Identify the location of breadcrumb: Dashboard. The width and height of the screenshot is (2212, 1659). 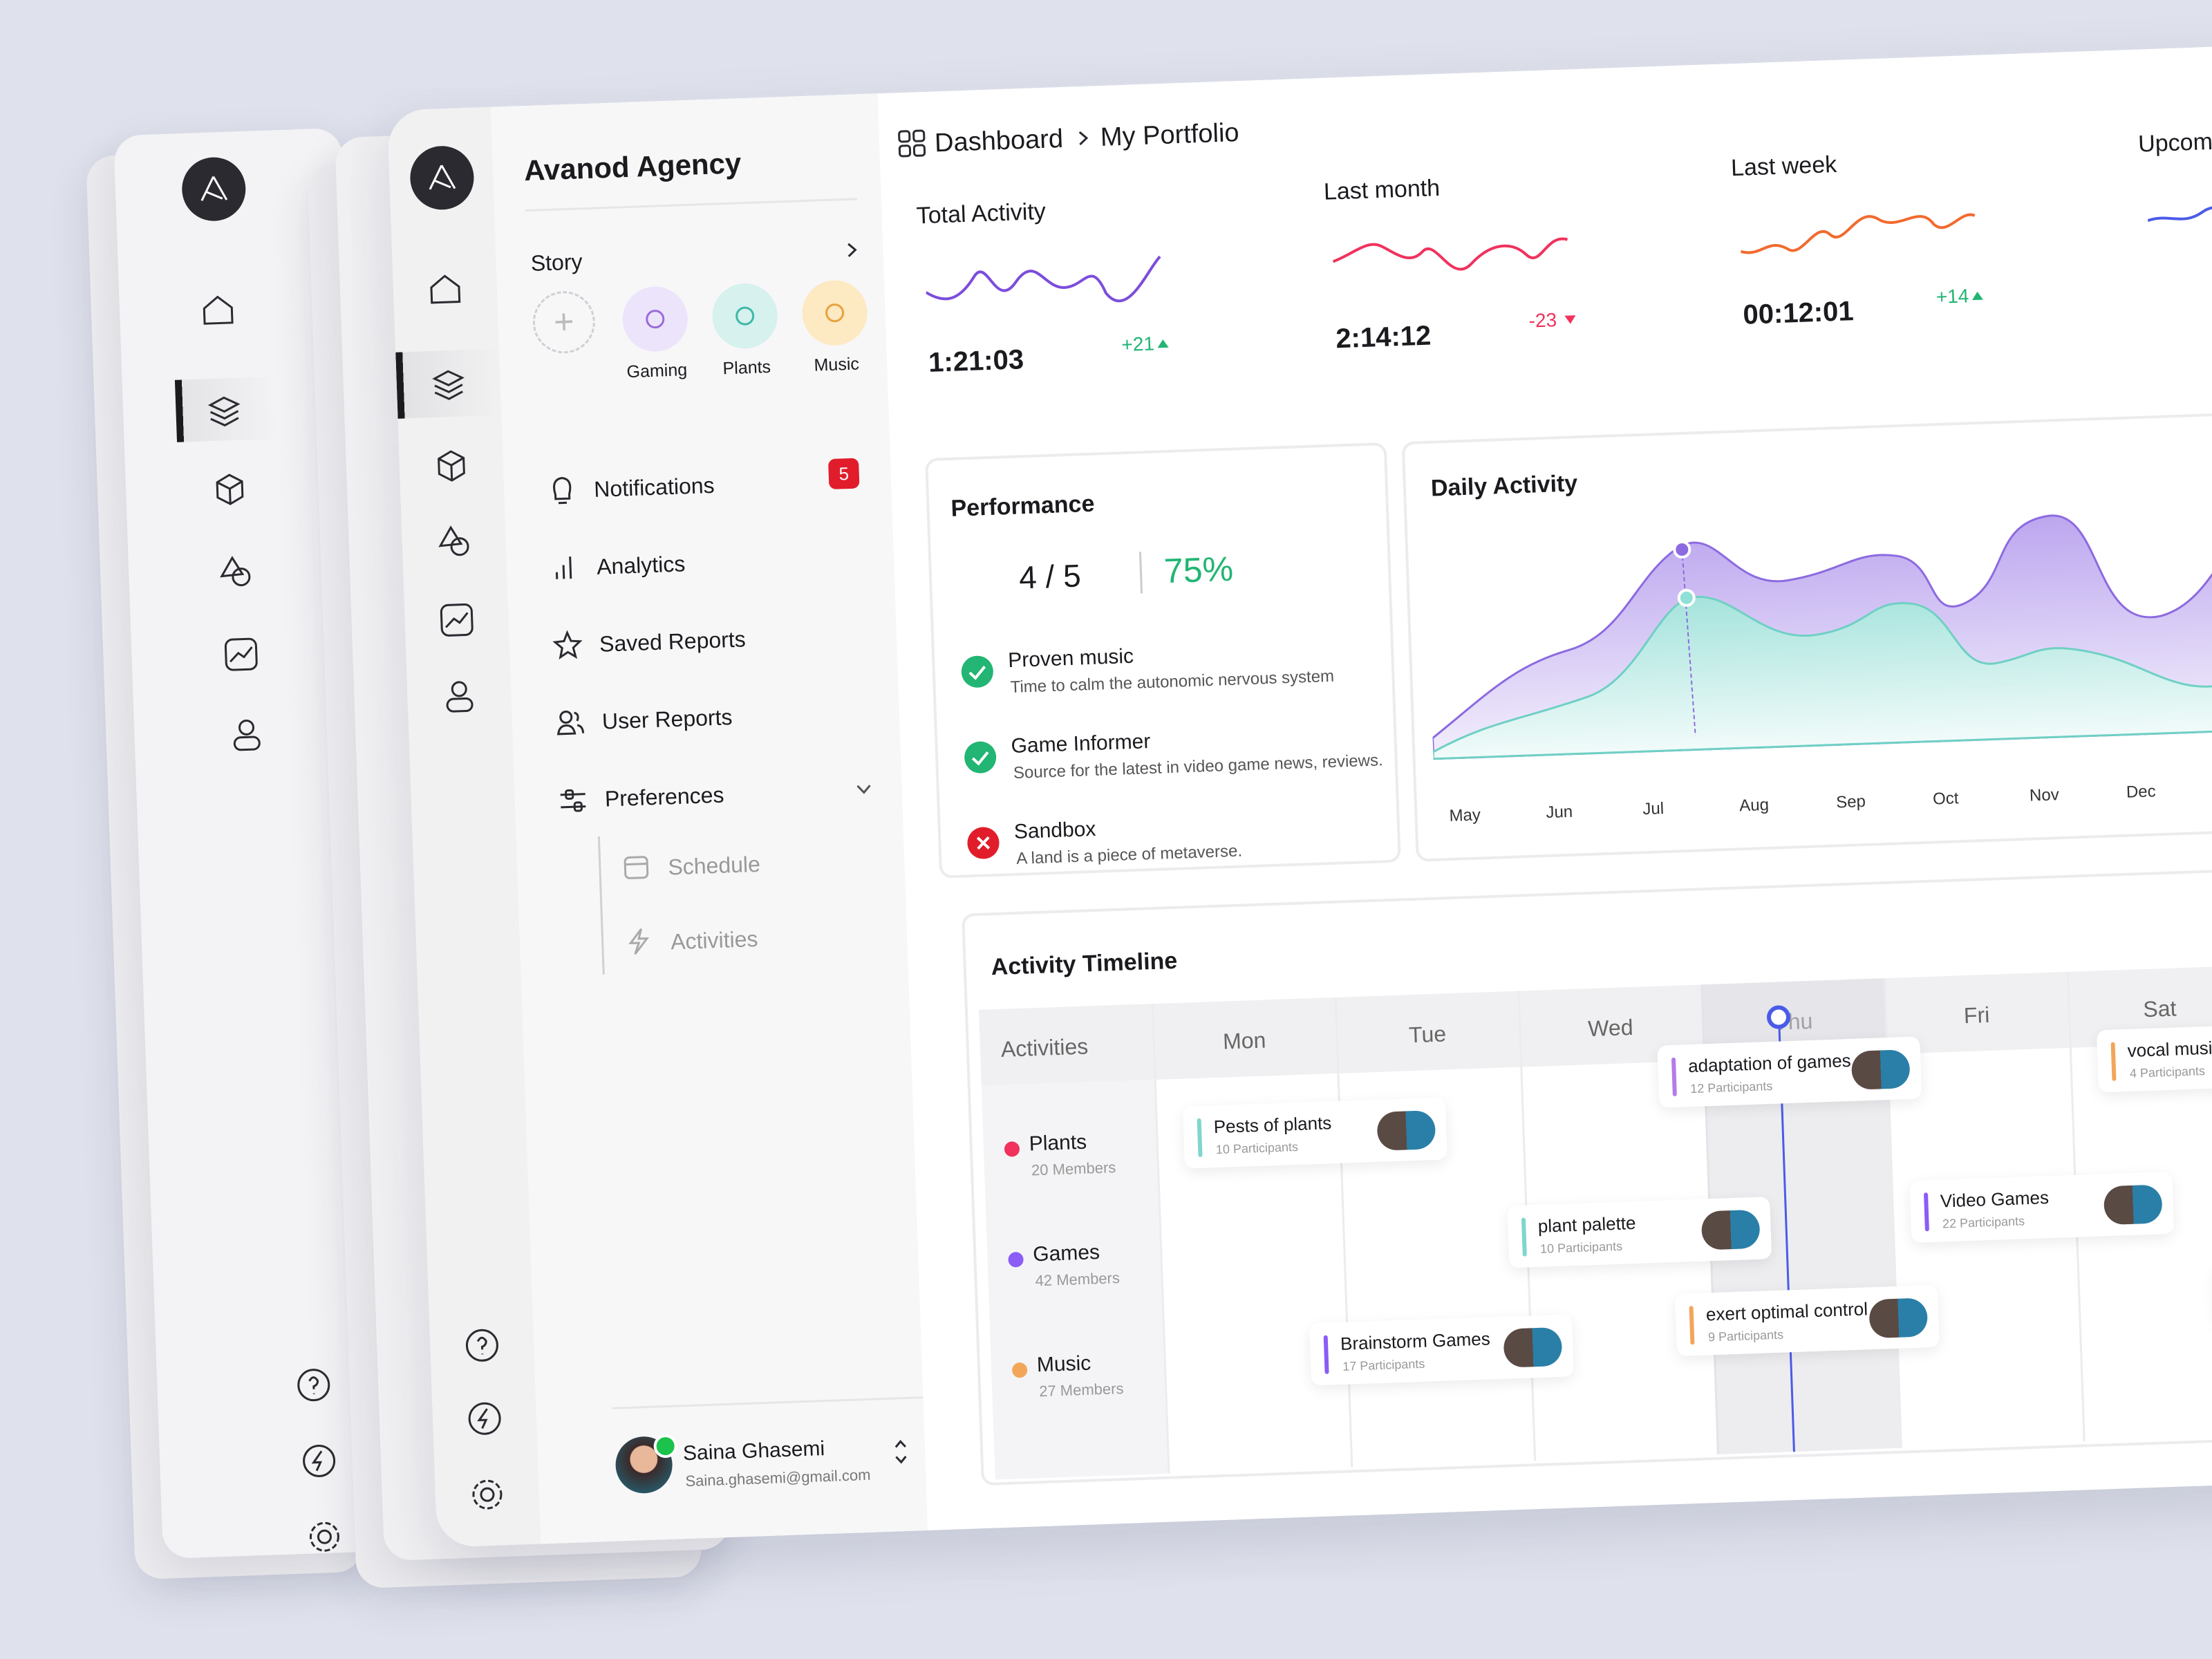
(999, 141).